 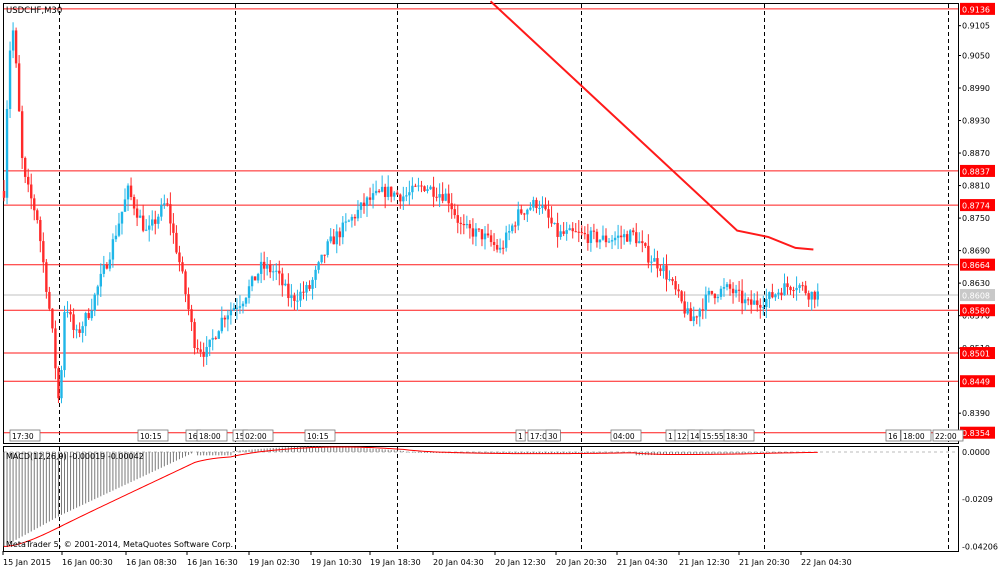 What do you see at coordinates (240, 436) in the screenshot?
I see `period-tag-label: 15` at bounding box center [240, 436].